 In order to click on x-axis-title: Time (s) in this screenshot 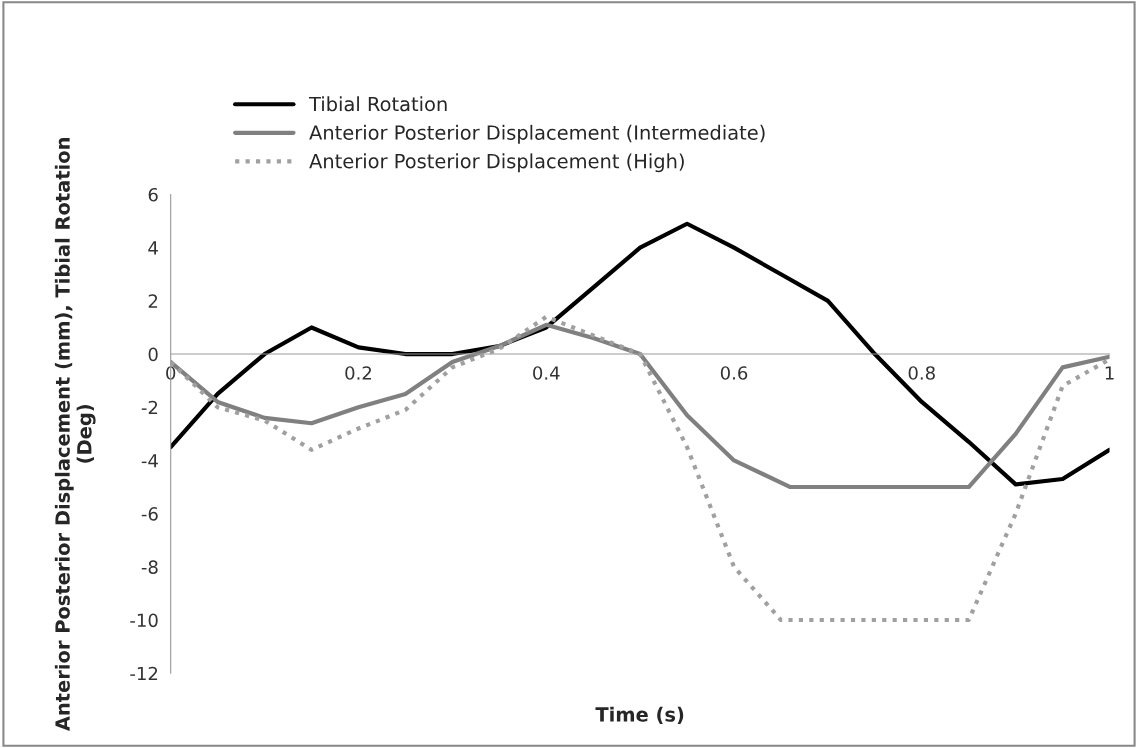, I will do `click(639, 715)`.